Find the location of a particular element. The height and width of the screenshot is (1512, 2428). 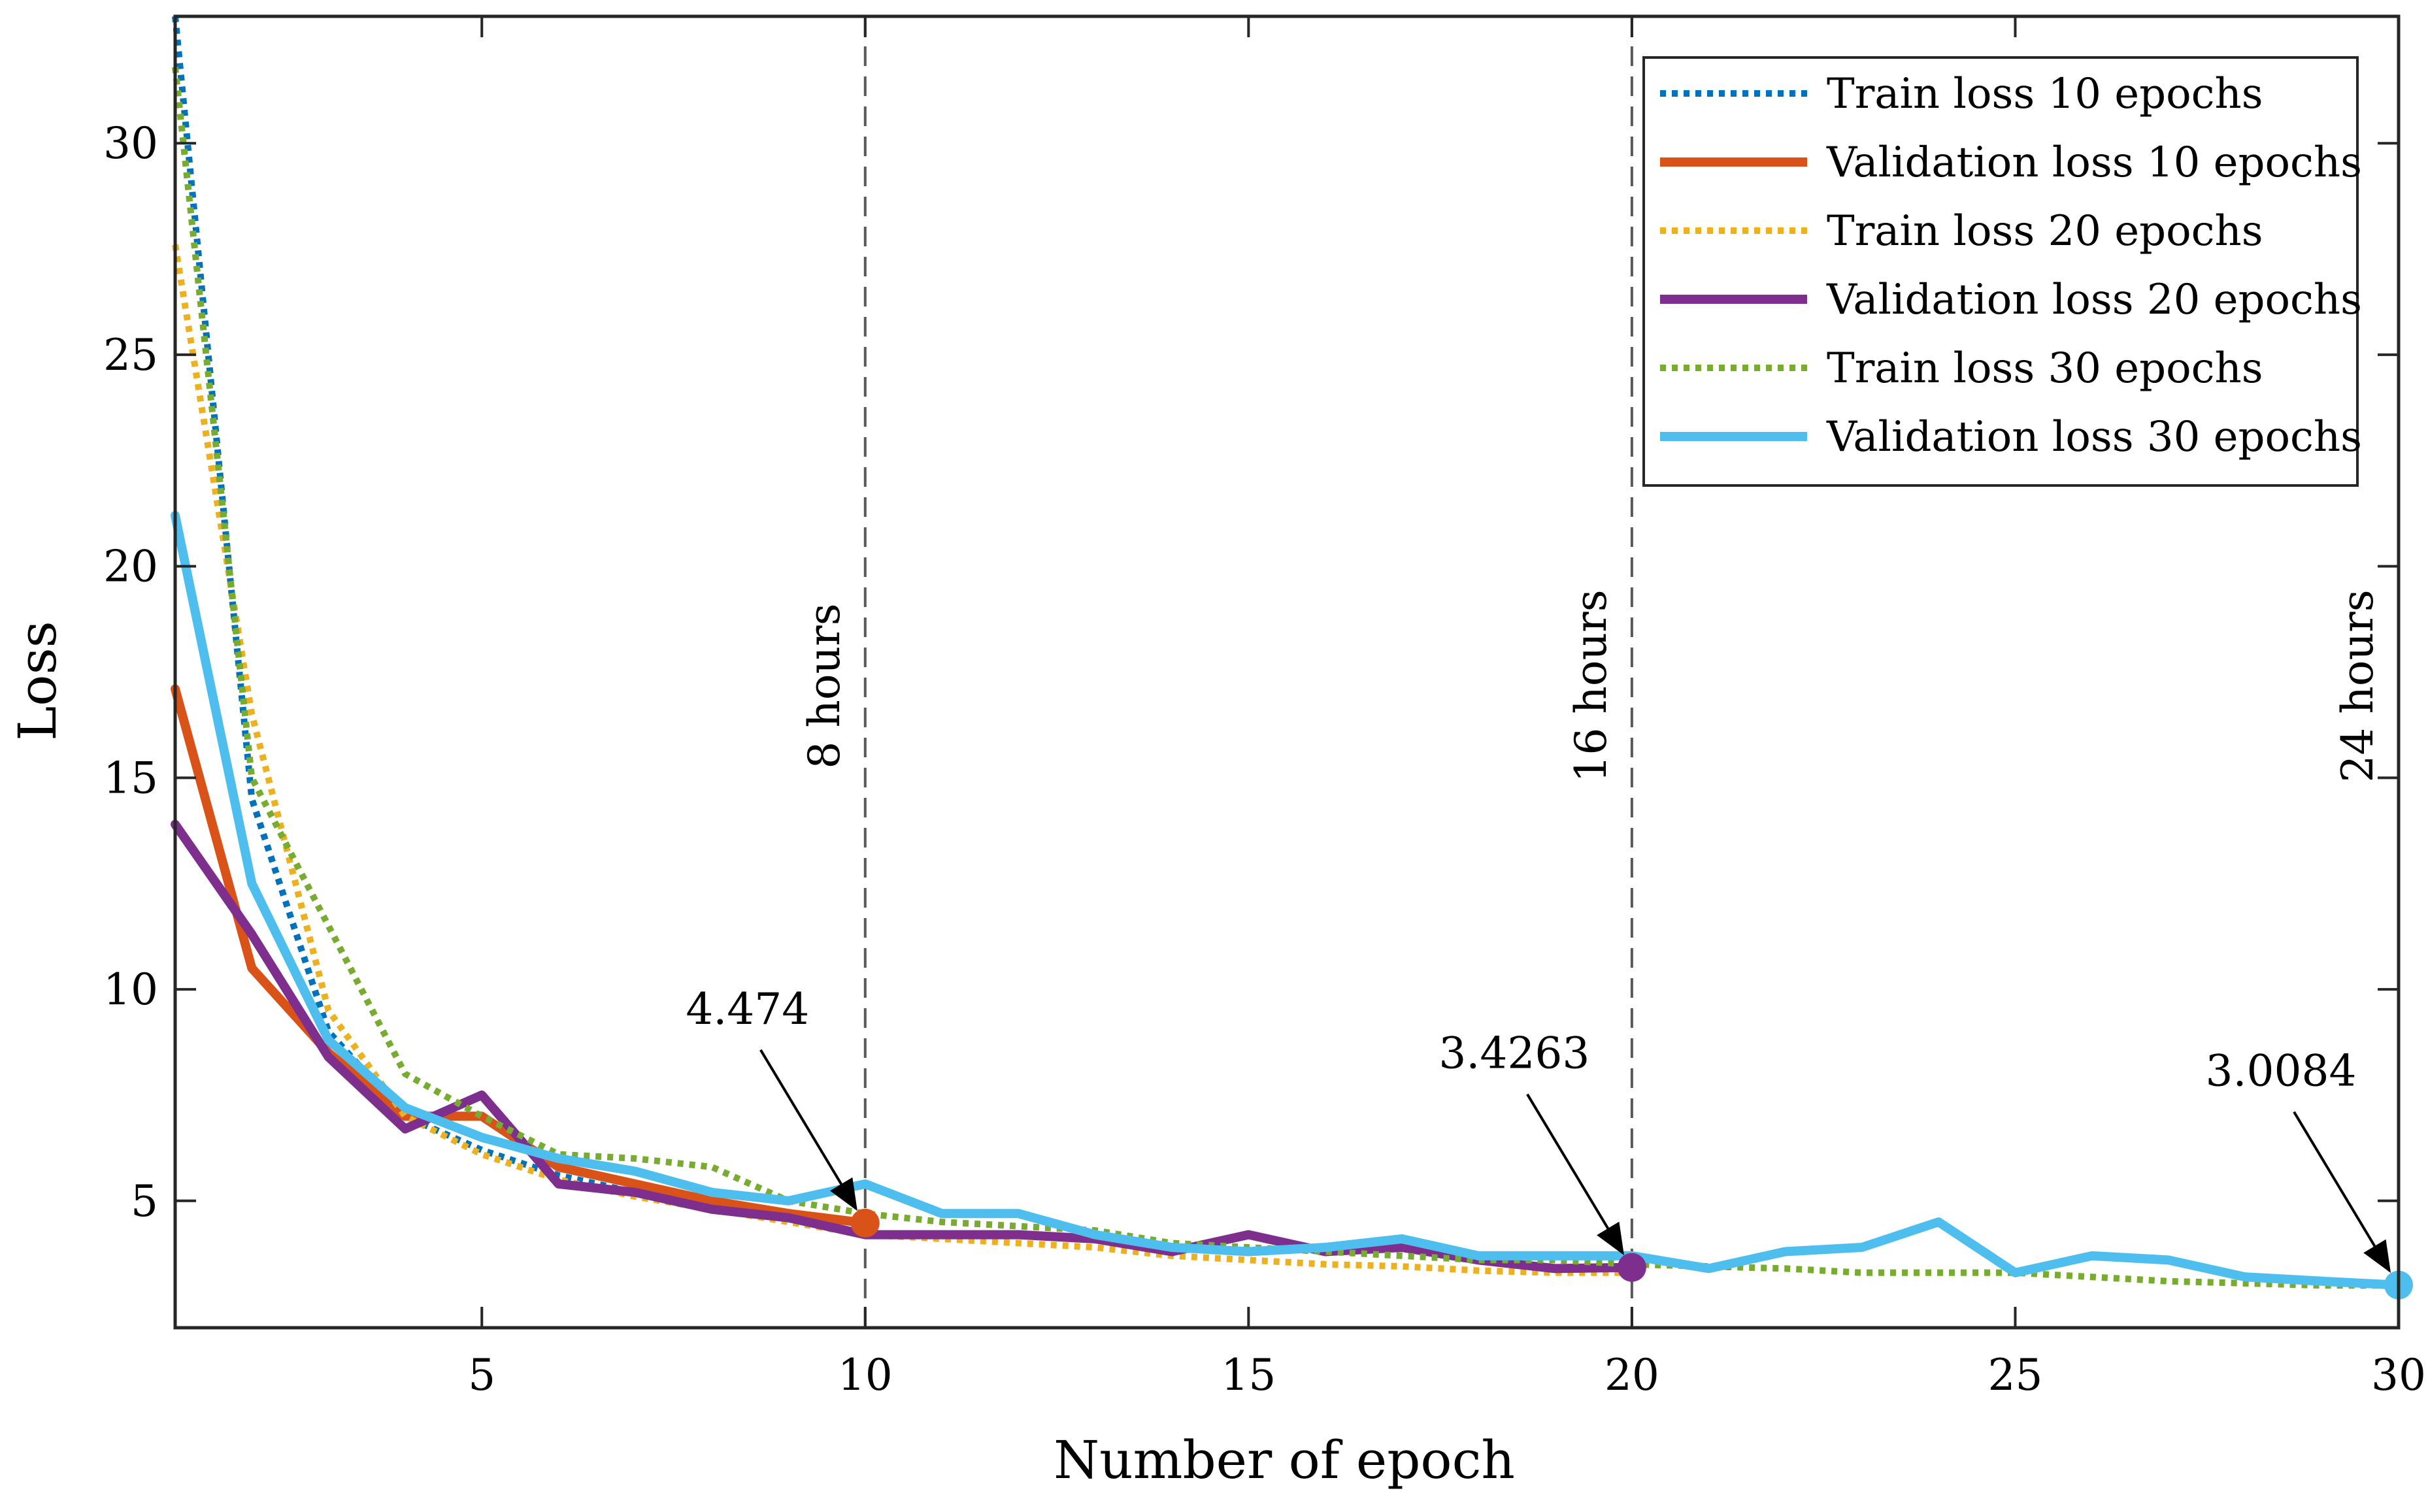

x-tick-label: 25 is located at coordinates (2015, 1375).